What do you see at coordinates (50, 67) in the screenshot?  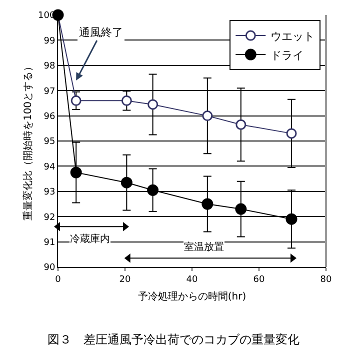 I see `y-tick-label: 98` at bounding box center [50, 67].